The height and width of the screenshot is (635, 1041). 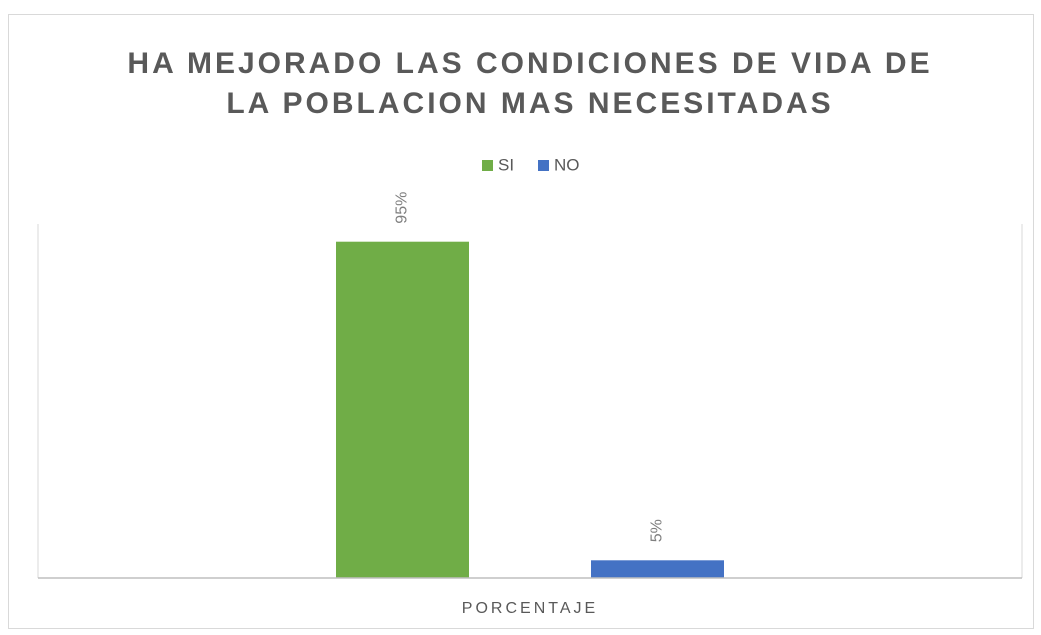 I want to click on legend-label: NO, so click(x=567, y=164).